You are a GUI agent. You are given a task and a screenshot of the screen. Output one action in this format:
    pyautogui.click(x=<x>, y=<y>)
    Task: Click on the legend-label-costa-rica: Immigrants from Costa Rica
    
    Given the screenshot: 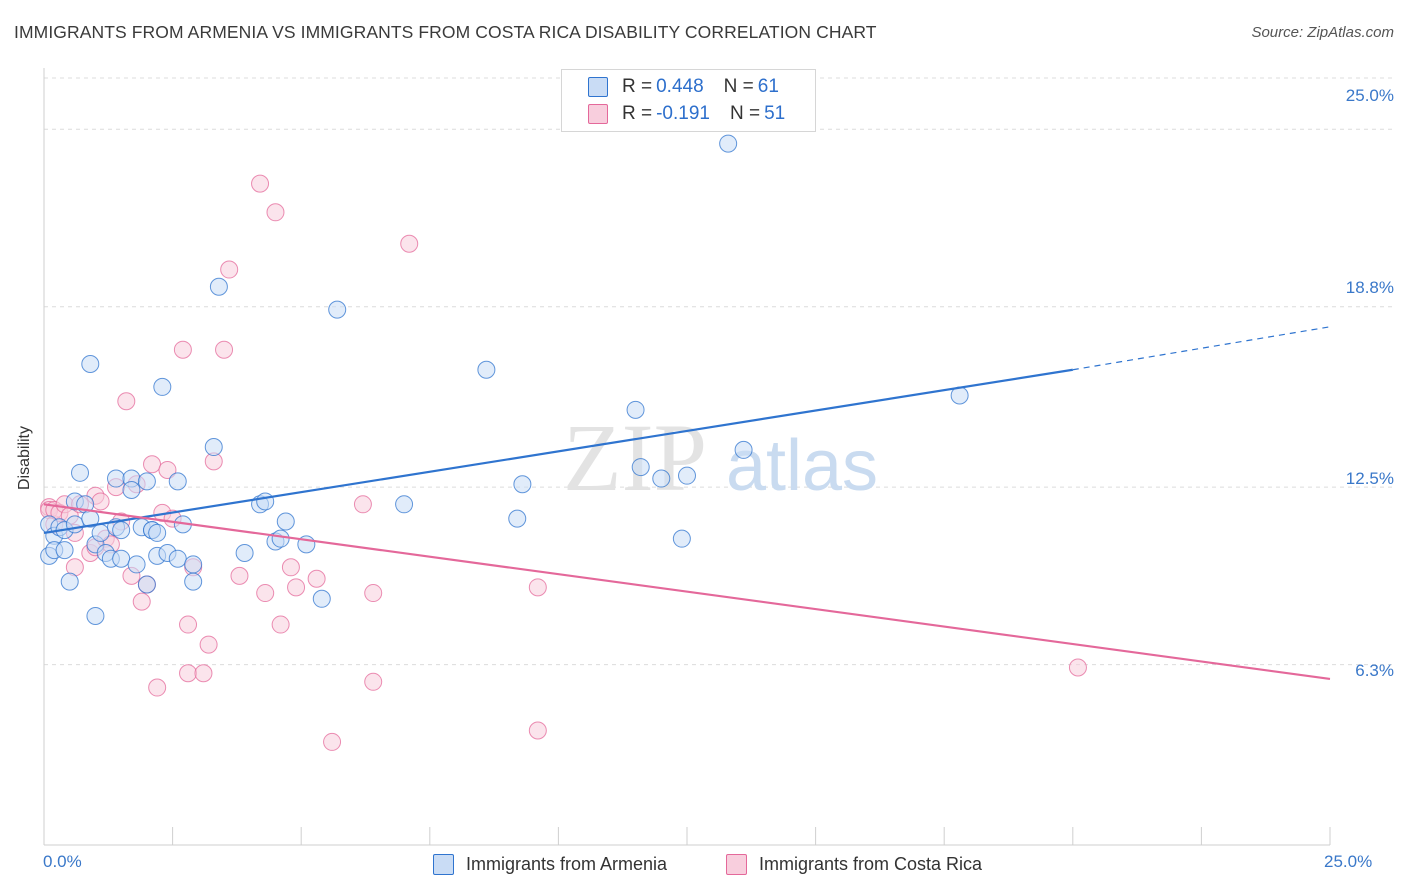 What is the action you would take?
    pyautogui.click(x=871, y=863)
    